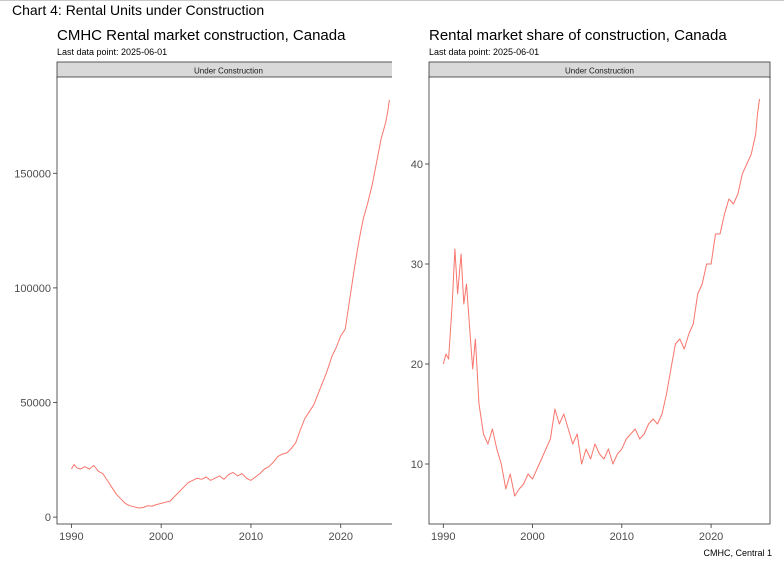 This screenshot has width=784, height=563. I want to click on y-tick-label: 10, so click(417, 465).